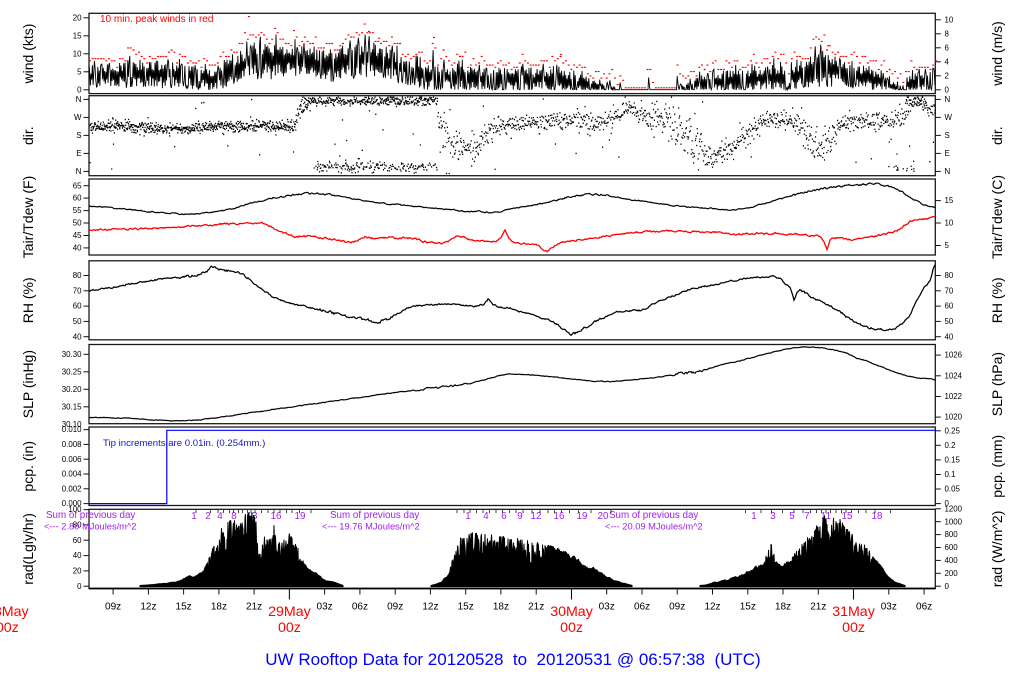 This screenshot has width=1024, height=700. Describe the element at coordinates (953, 460) in the screenshot. I see `svg-text: 0.15` at that location.